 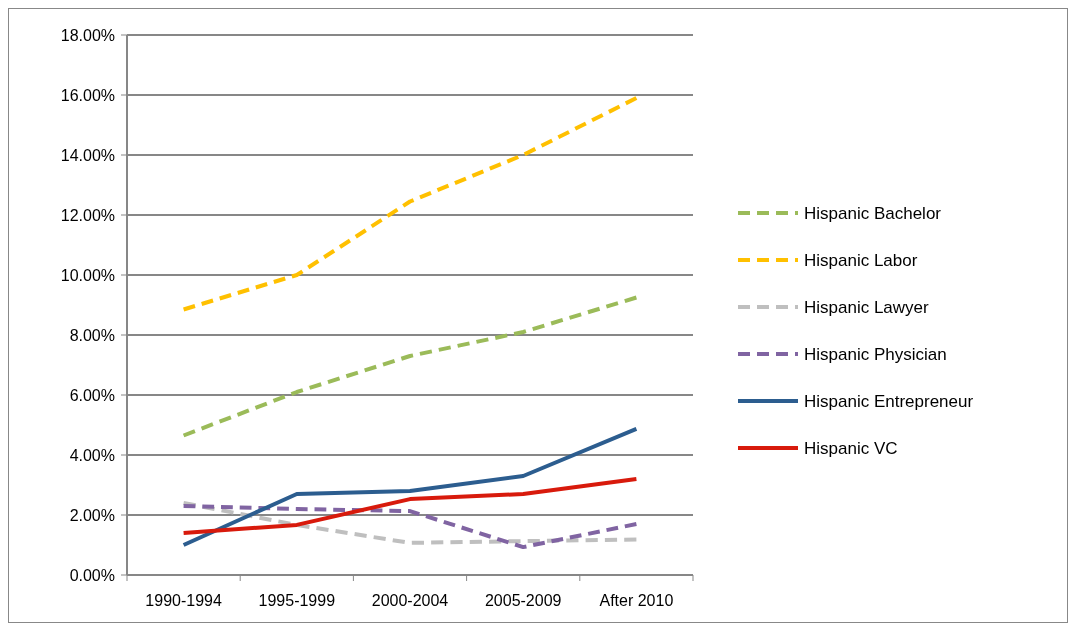 I want to click on y-tick-label: 0.00%, so click(x=92, y=575).